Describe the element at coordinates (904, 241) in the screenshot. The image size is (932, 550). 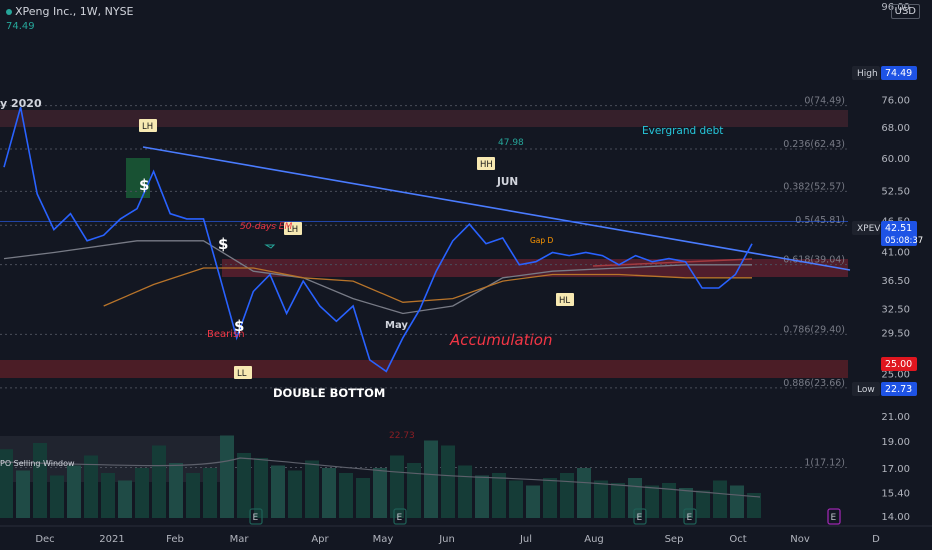
I see `price-tag-time: 05:08:37` at that location.